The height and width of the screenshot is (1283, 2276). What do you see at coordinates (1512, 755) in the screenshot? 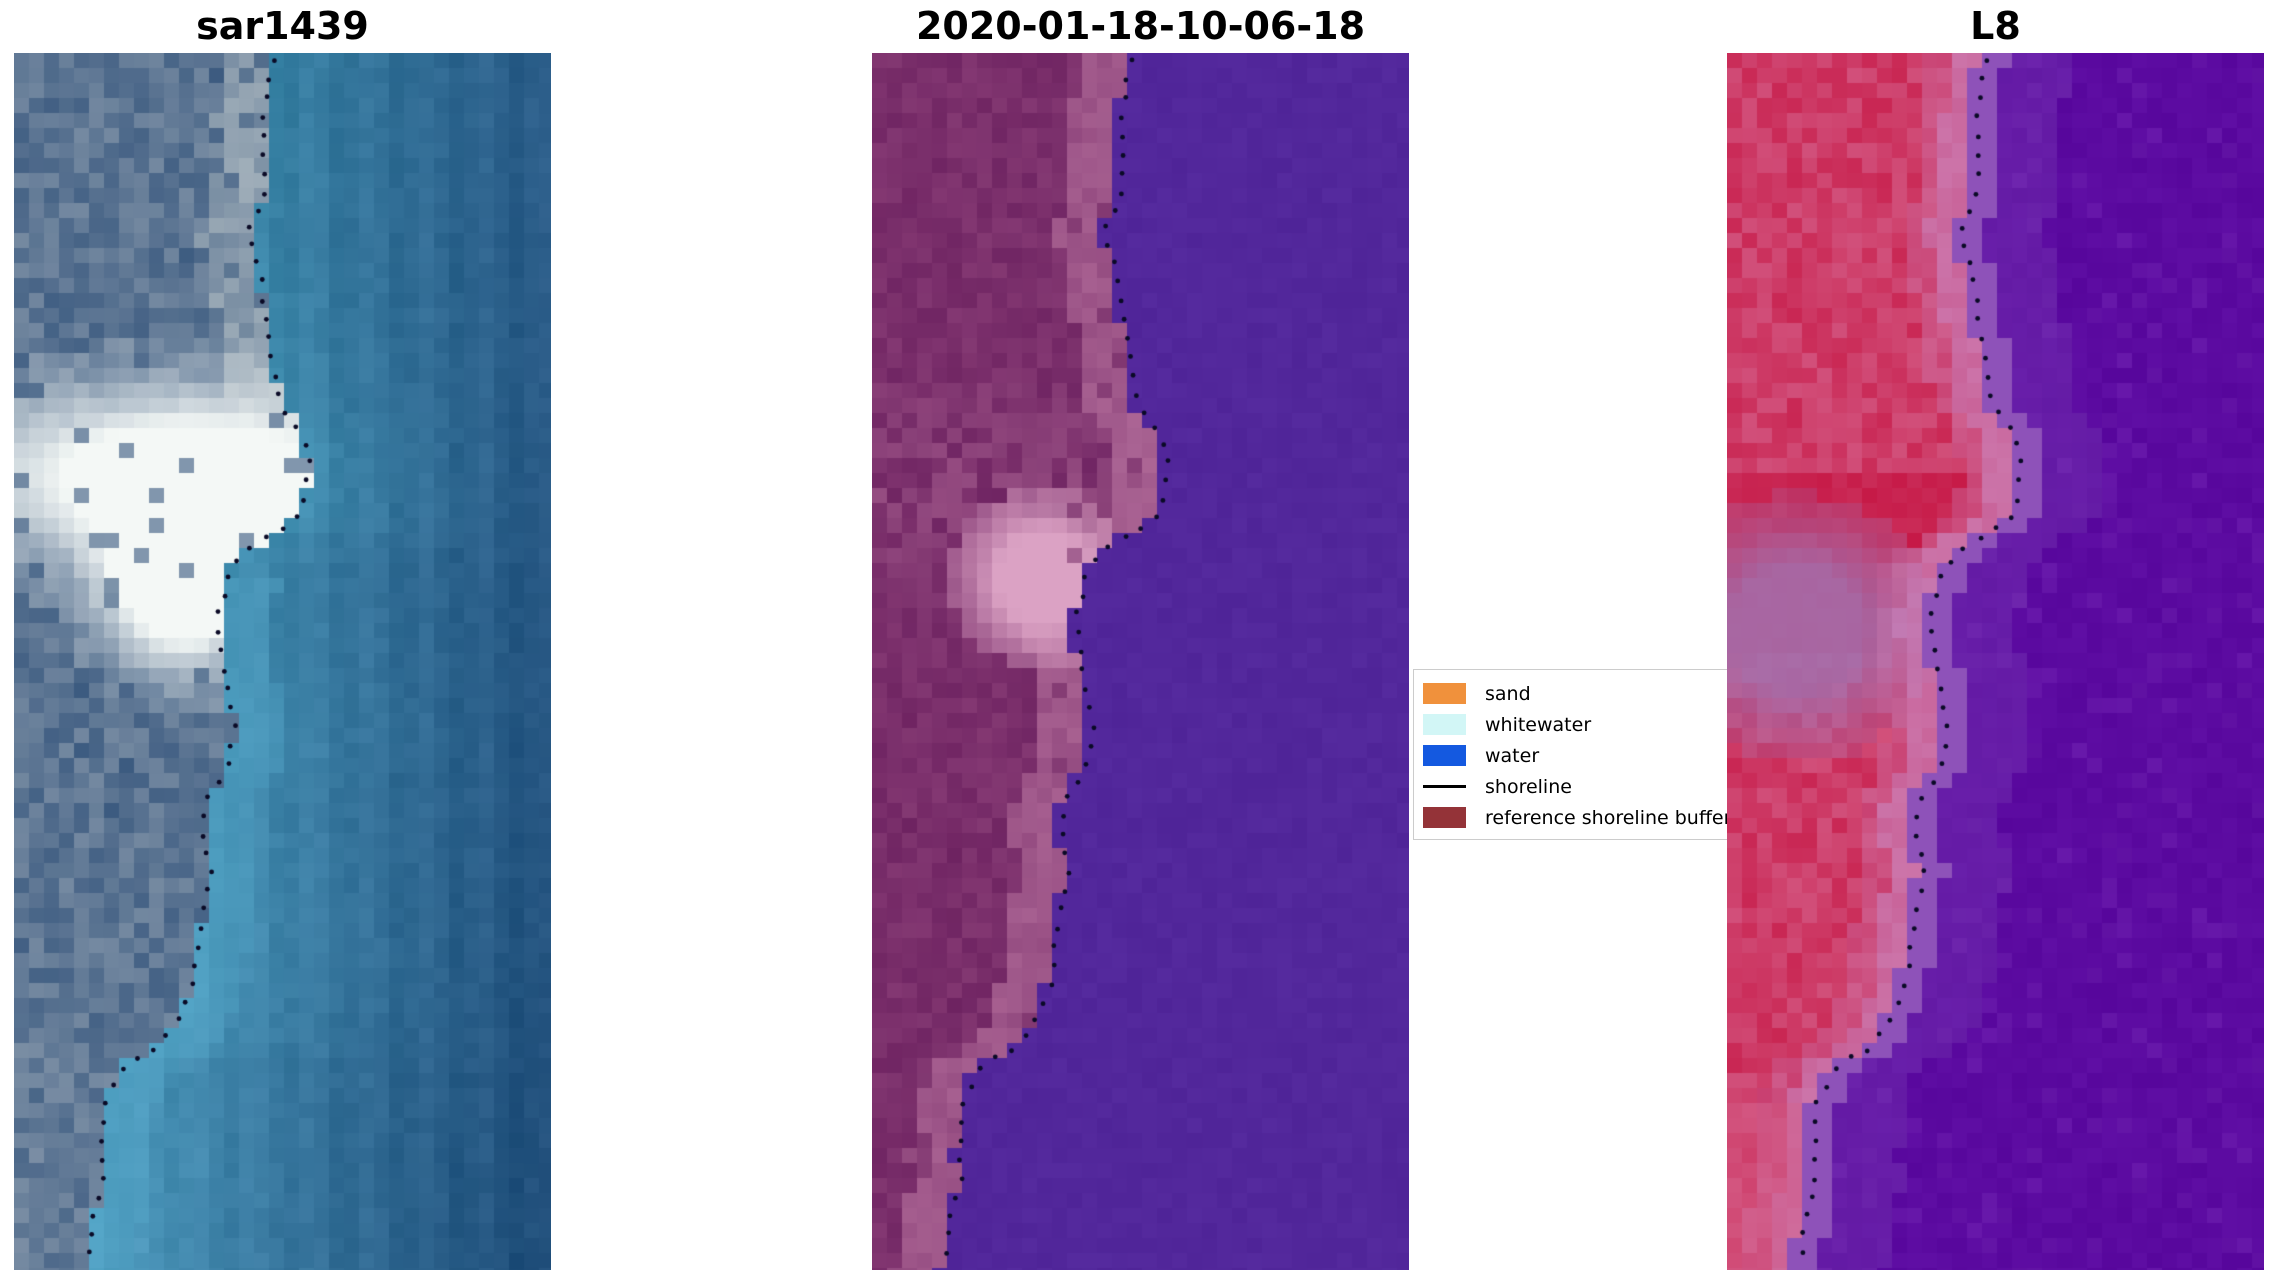
I see `legend-label: water` at bounding box center [1512, 755].